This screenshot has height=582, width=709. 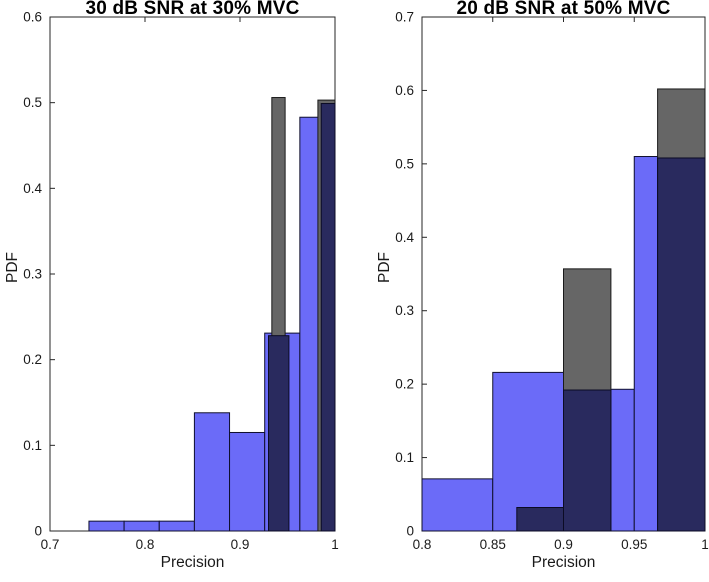 I want to click on plot1-ylabel: PDF, so click(x=12, y=267).